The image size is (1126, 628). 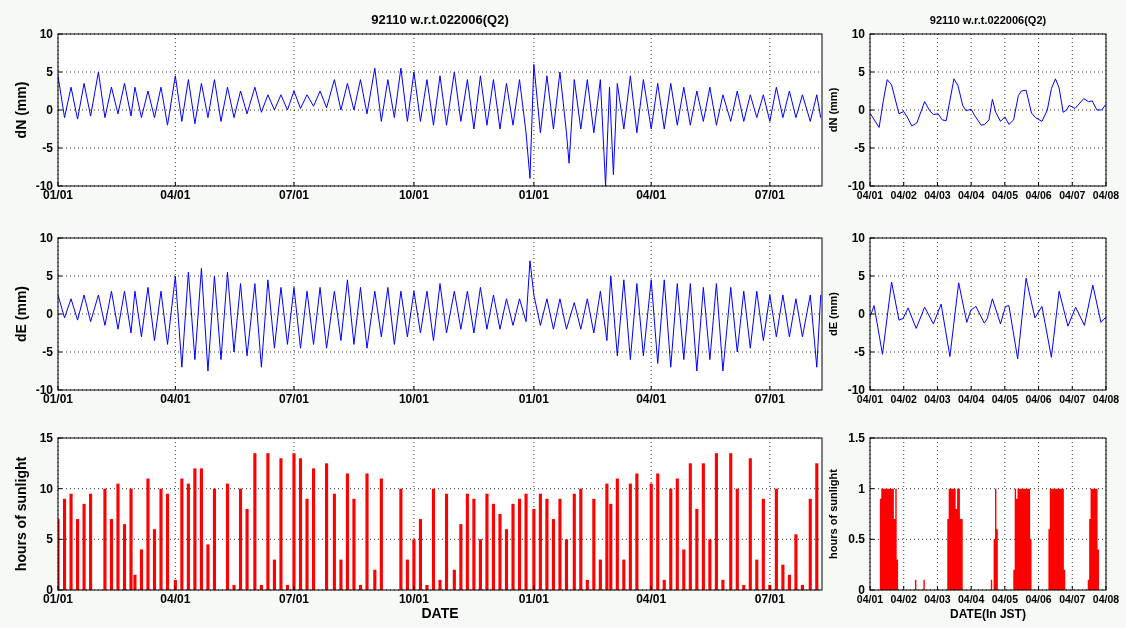 What do you see at coordinates (862, 488) in the screenshot?
I see `y-tick-label: 1` at bounding box center [862, 488].